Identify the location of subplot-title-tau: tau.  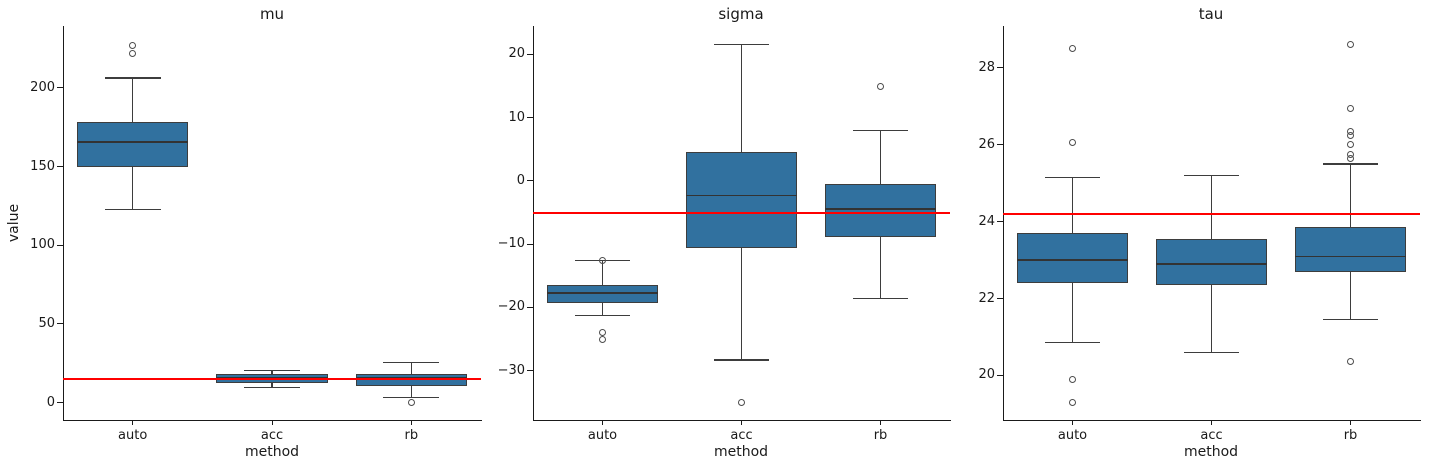
(1211, 14).